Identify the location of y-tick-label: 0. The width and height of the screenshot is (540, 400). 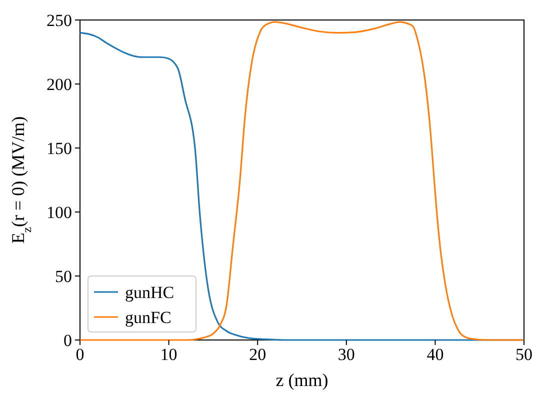
(68, 340).